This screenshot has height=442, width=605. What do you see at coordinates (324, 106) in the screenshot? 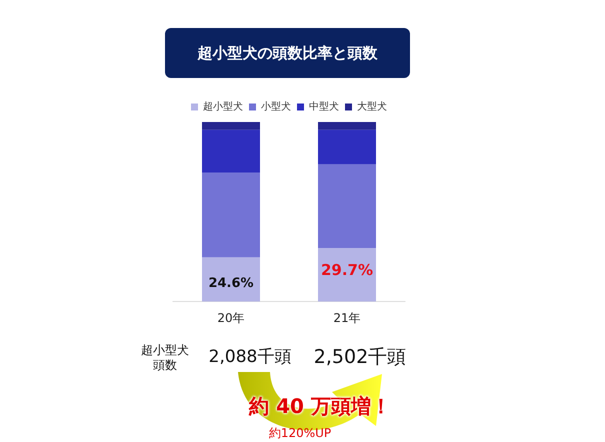
I see `legend-label: 中型犬` at bounding box center [324, 106].